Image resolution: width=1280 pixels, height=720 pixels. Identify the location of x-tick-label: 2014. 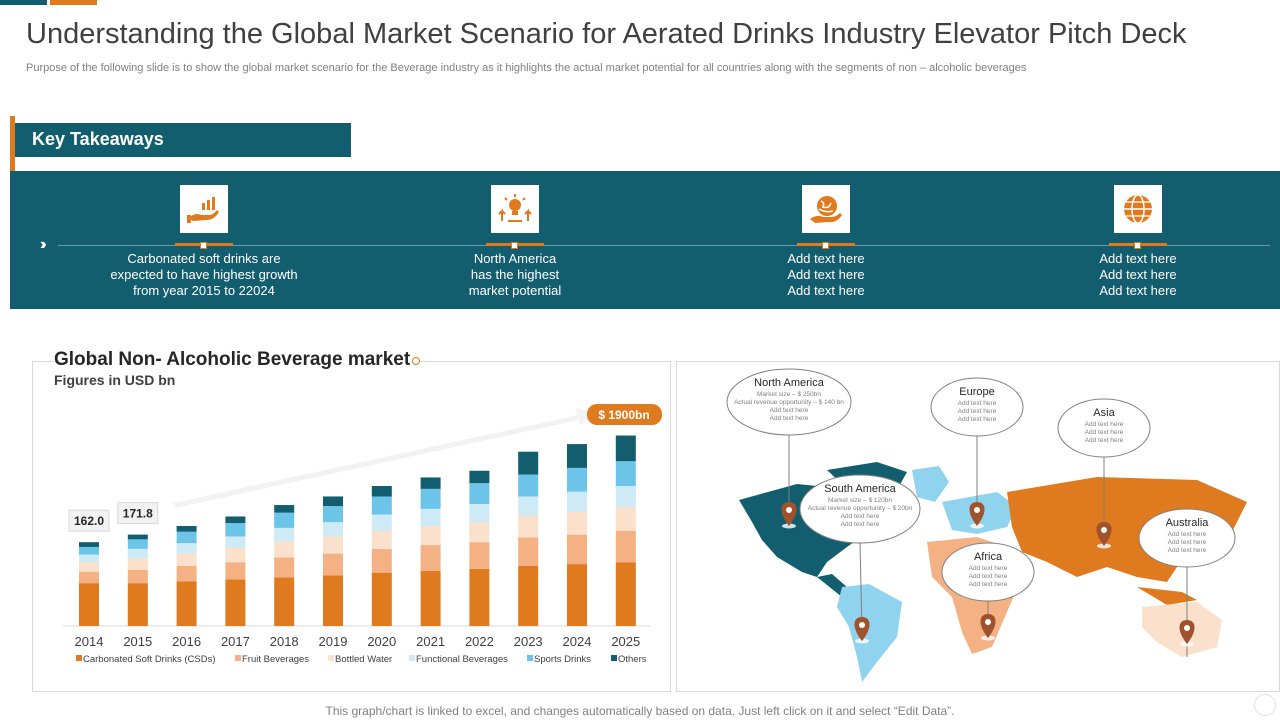
(89, 641).